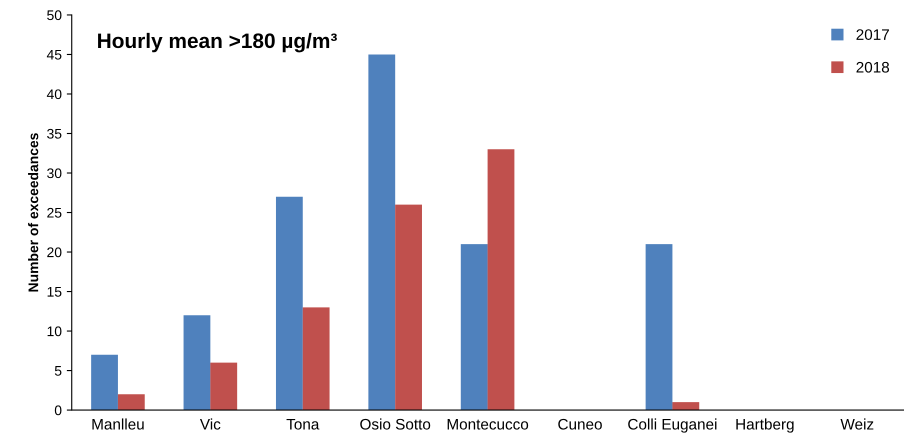 The image size is (908, 440). I want to click on y-tick-label: 45, so click(54, 55).